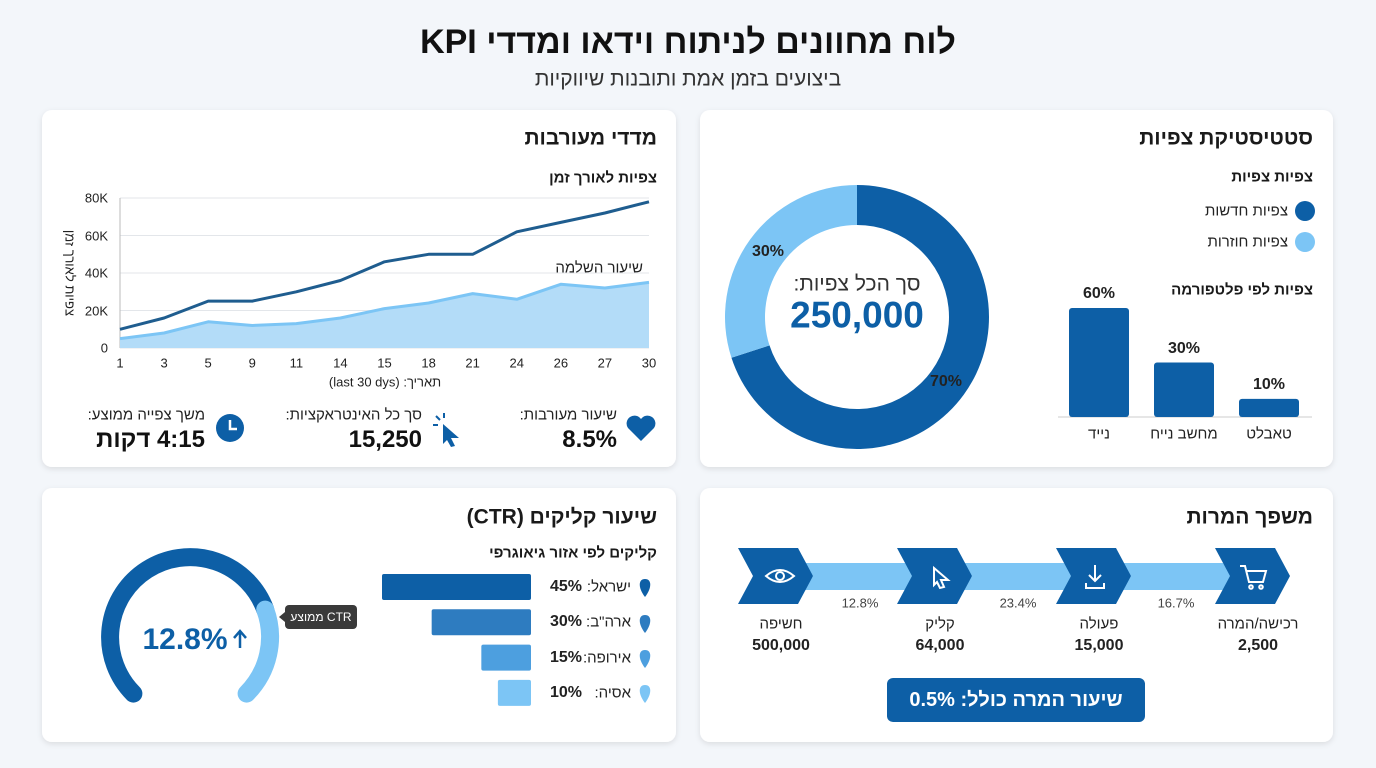 The image size is (1376, 768). Describe the element at coordinates (516, 363) in the screenshot. I see `x-tick-label: 24` at that location.